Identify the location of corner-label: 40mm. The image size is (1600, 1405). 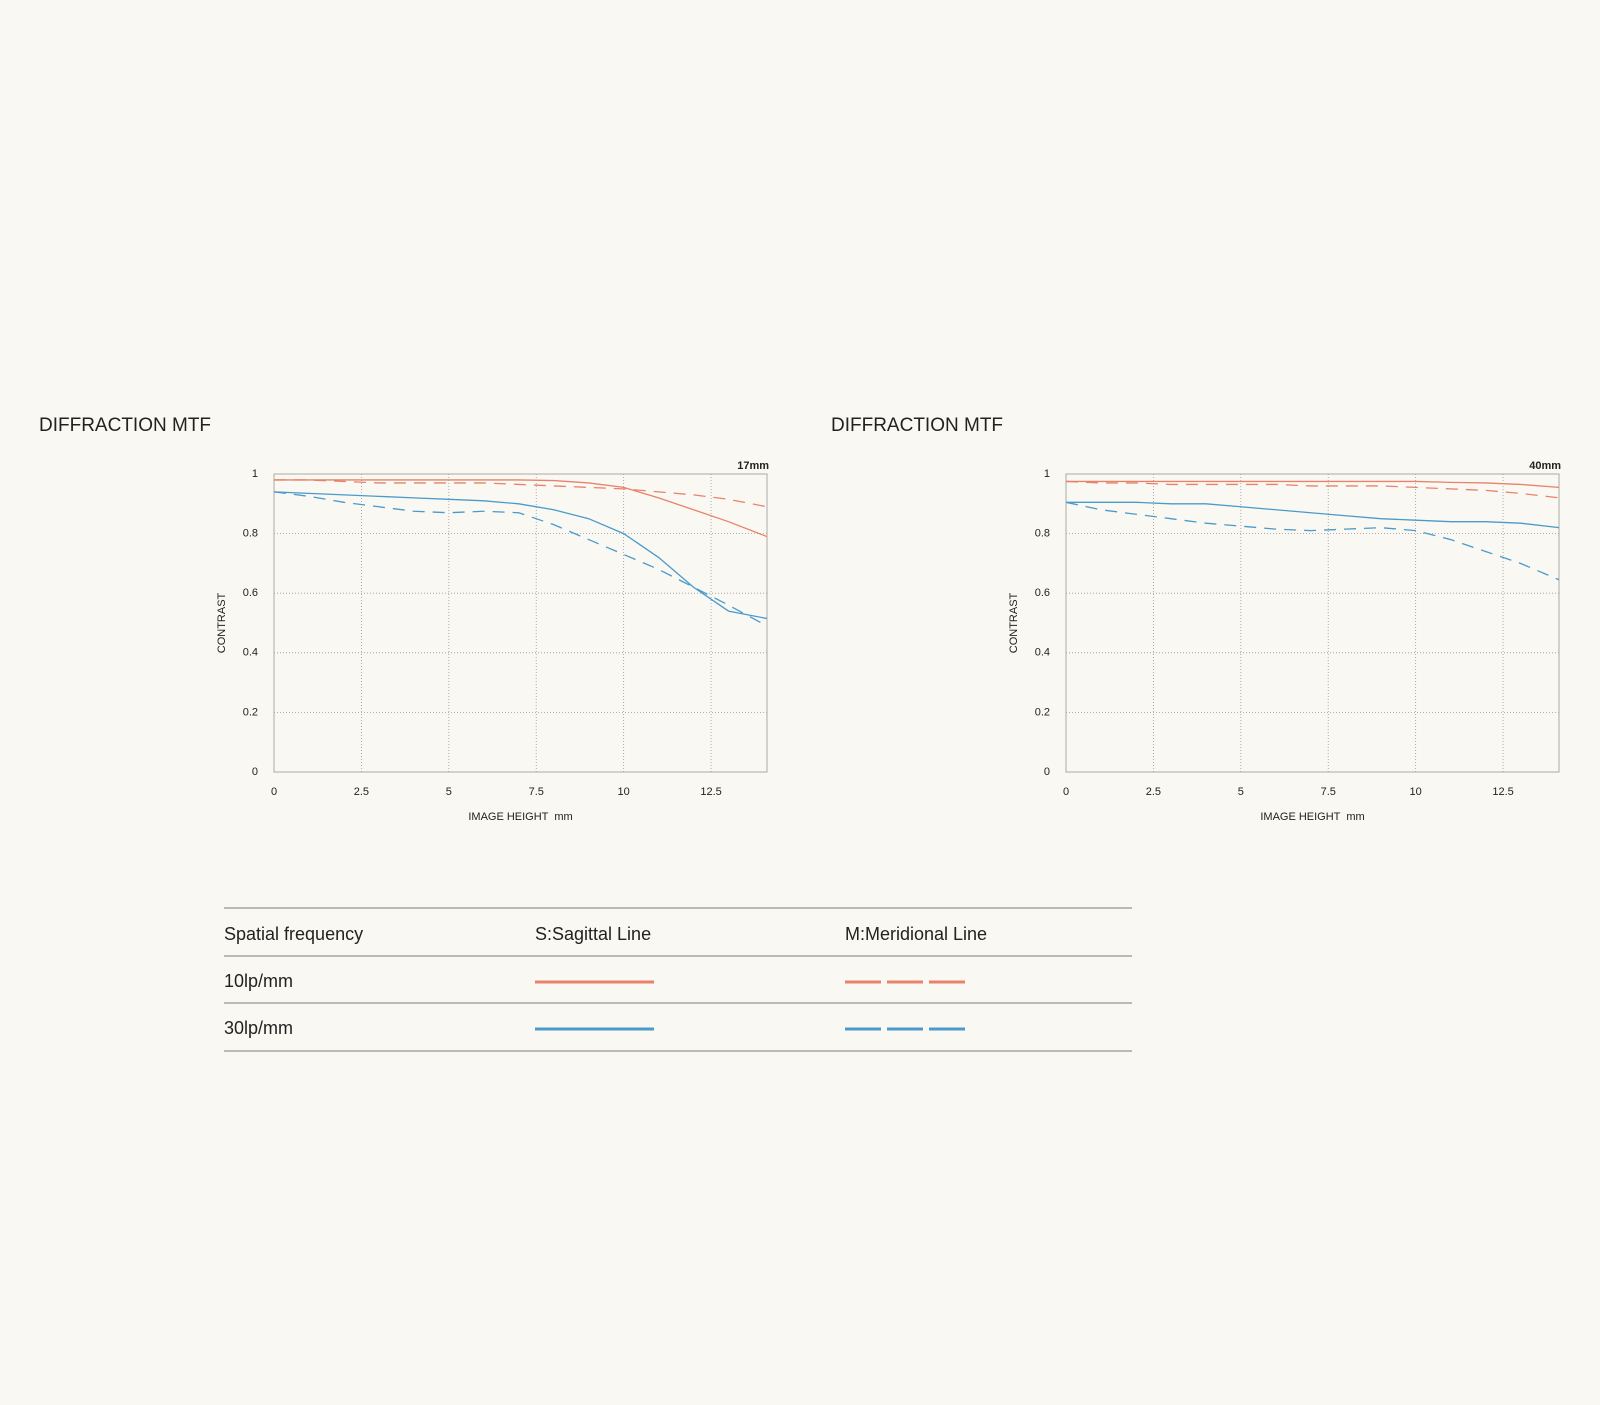
(1545, 466).